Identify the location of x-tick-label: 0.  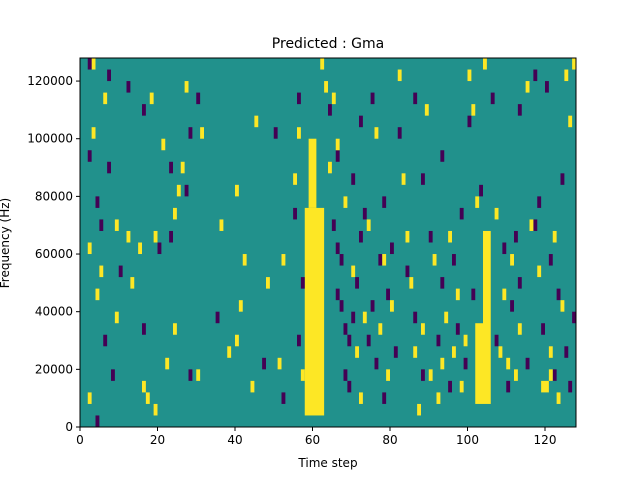
(80, 440).